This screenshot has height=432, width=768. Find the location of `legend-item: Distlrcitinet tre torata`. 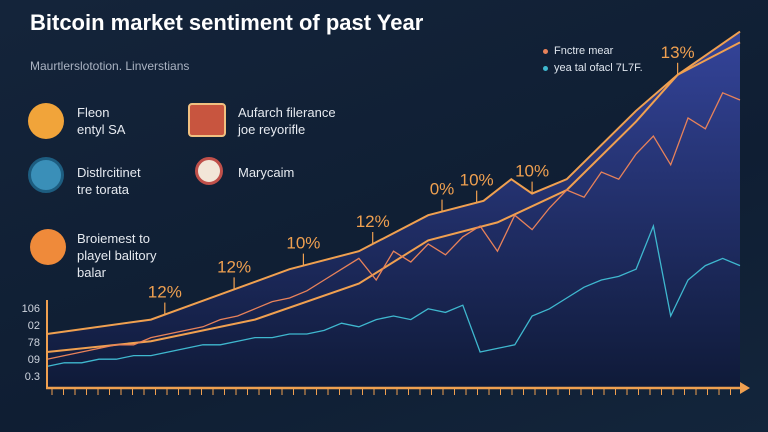

legend-item: Distlrcitinet tre torata is located at coordinates (109, 181).